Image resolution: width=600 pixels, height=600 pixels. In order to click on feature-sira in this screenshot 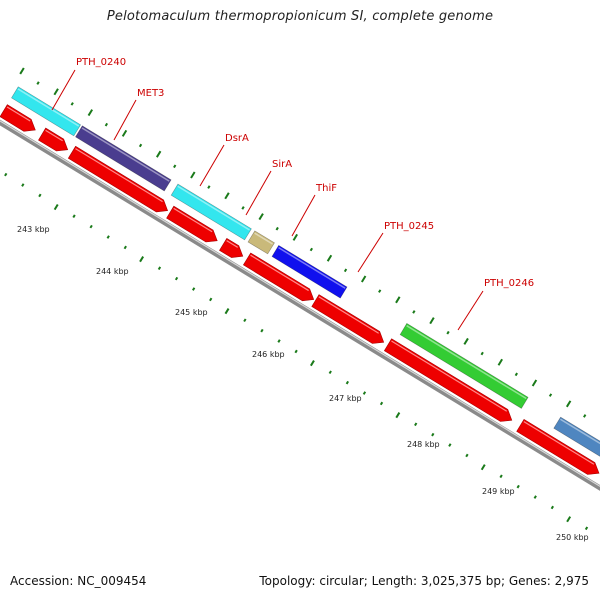, I will do `click(261, 242)`.